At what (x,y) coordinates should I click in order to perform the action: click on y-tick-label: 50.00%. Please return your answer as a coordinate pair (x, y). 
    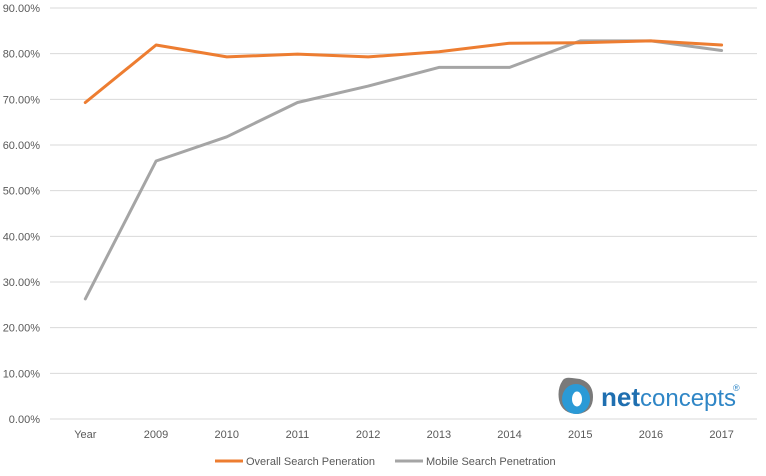
    Looking at the image, I should click on (22, 192).